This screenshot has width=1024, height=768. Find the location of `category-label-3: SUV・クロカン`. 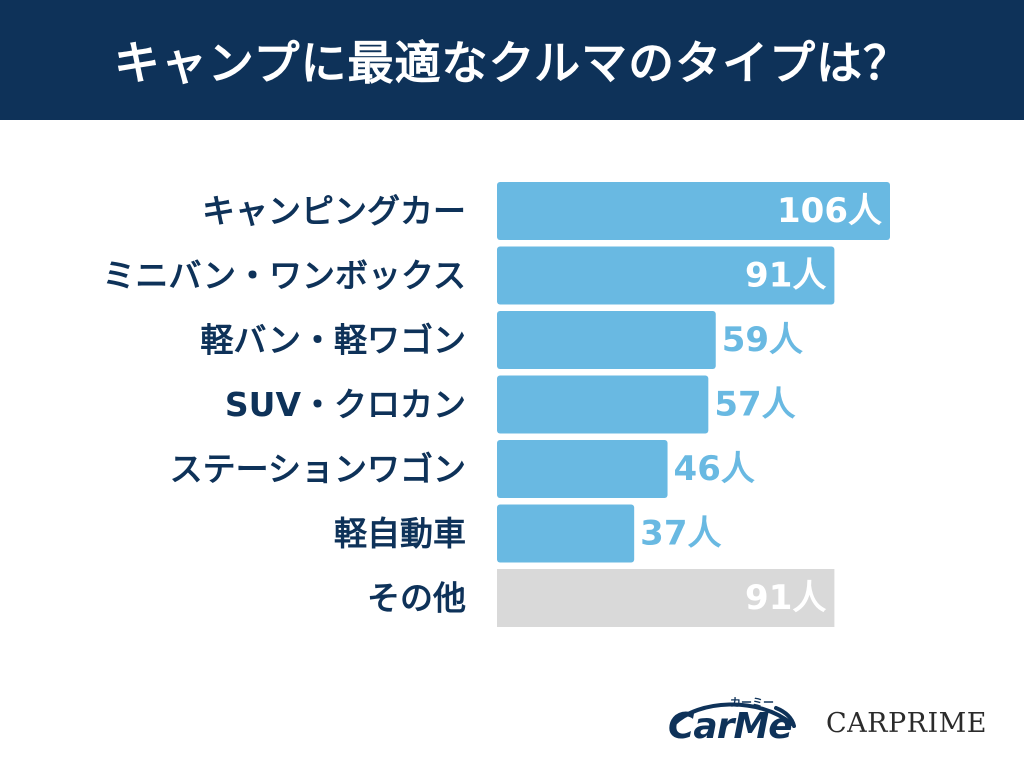

category-label-3: SUV・クロカン is located at coordinates (345, 404).